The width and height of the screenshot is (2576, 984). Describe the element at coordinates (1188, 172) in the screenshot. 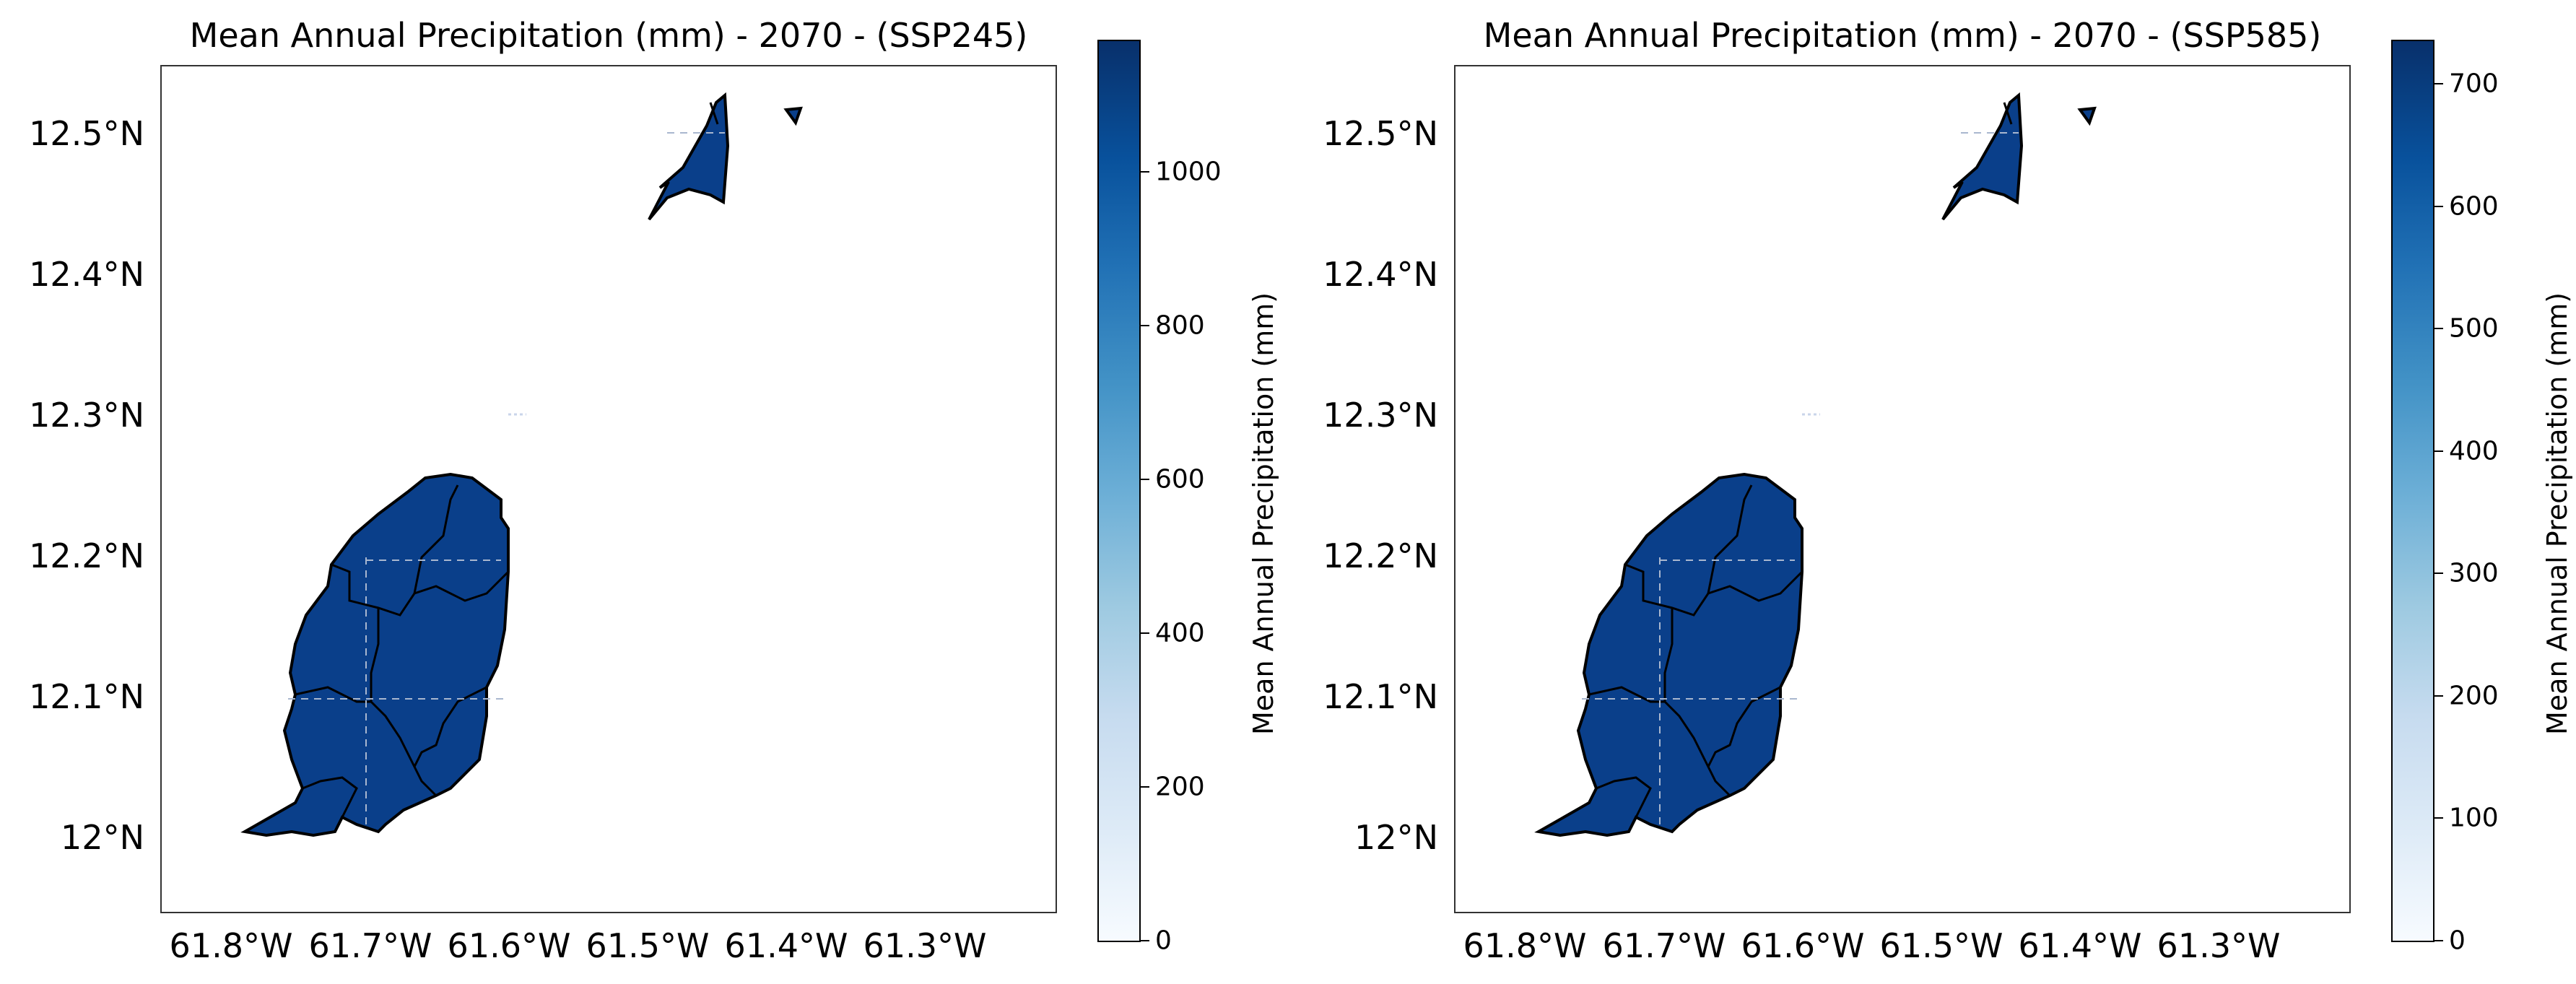

I see `colorbar-tick-label: 1000` at that location.